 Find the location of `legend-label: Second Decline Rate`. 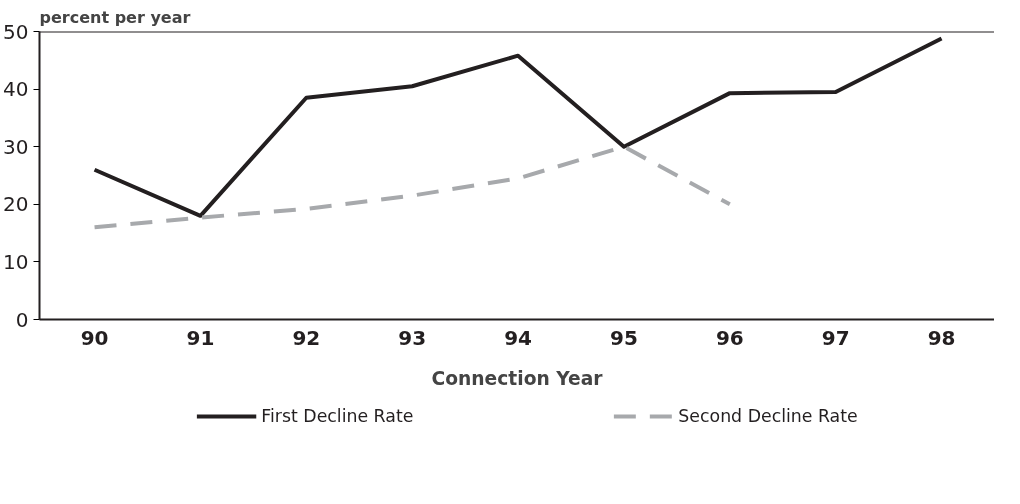

legend-label: Second Decline Rate is located at coordinates (768, 416).